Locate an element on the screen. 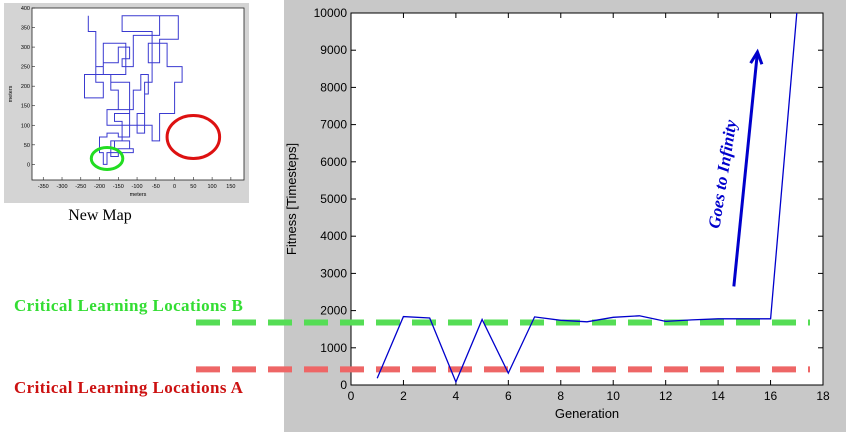 The width and height of the screenshot is (846, 432). map-xtick-label: 100 is located at coordinates (212, 187).